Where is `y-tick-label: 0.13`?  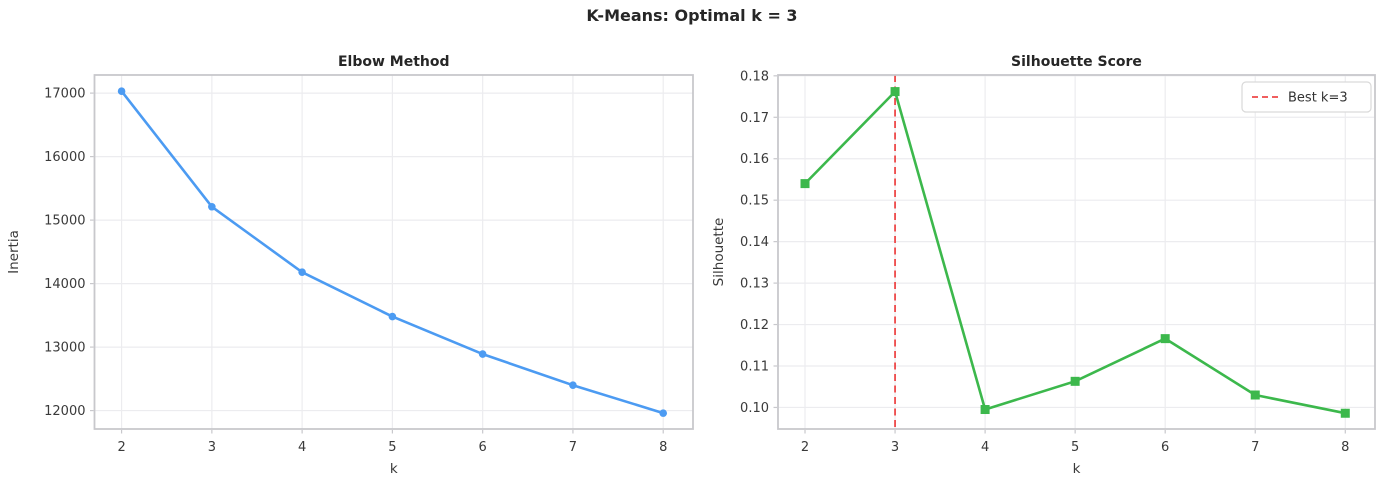
y-tick-label: 0.13 is located at coordinates (754, 284).